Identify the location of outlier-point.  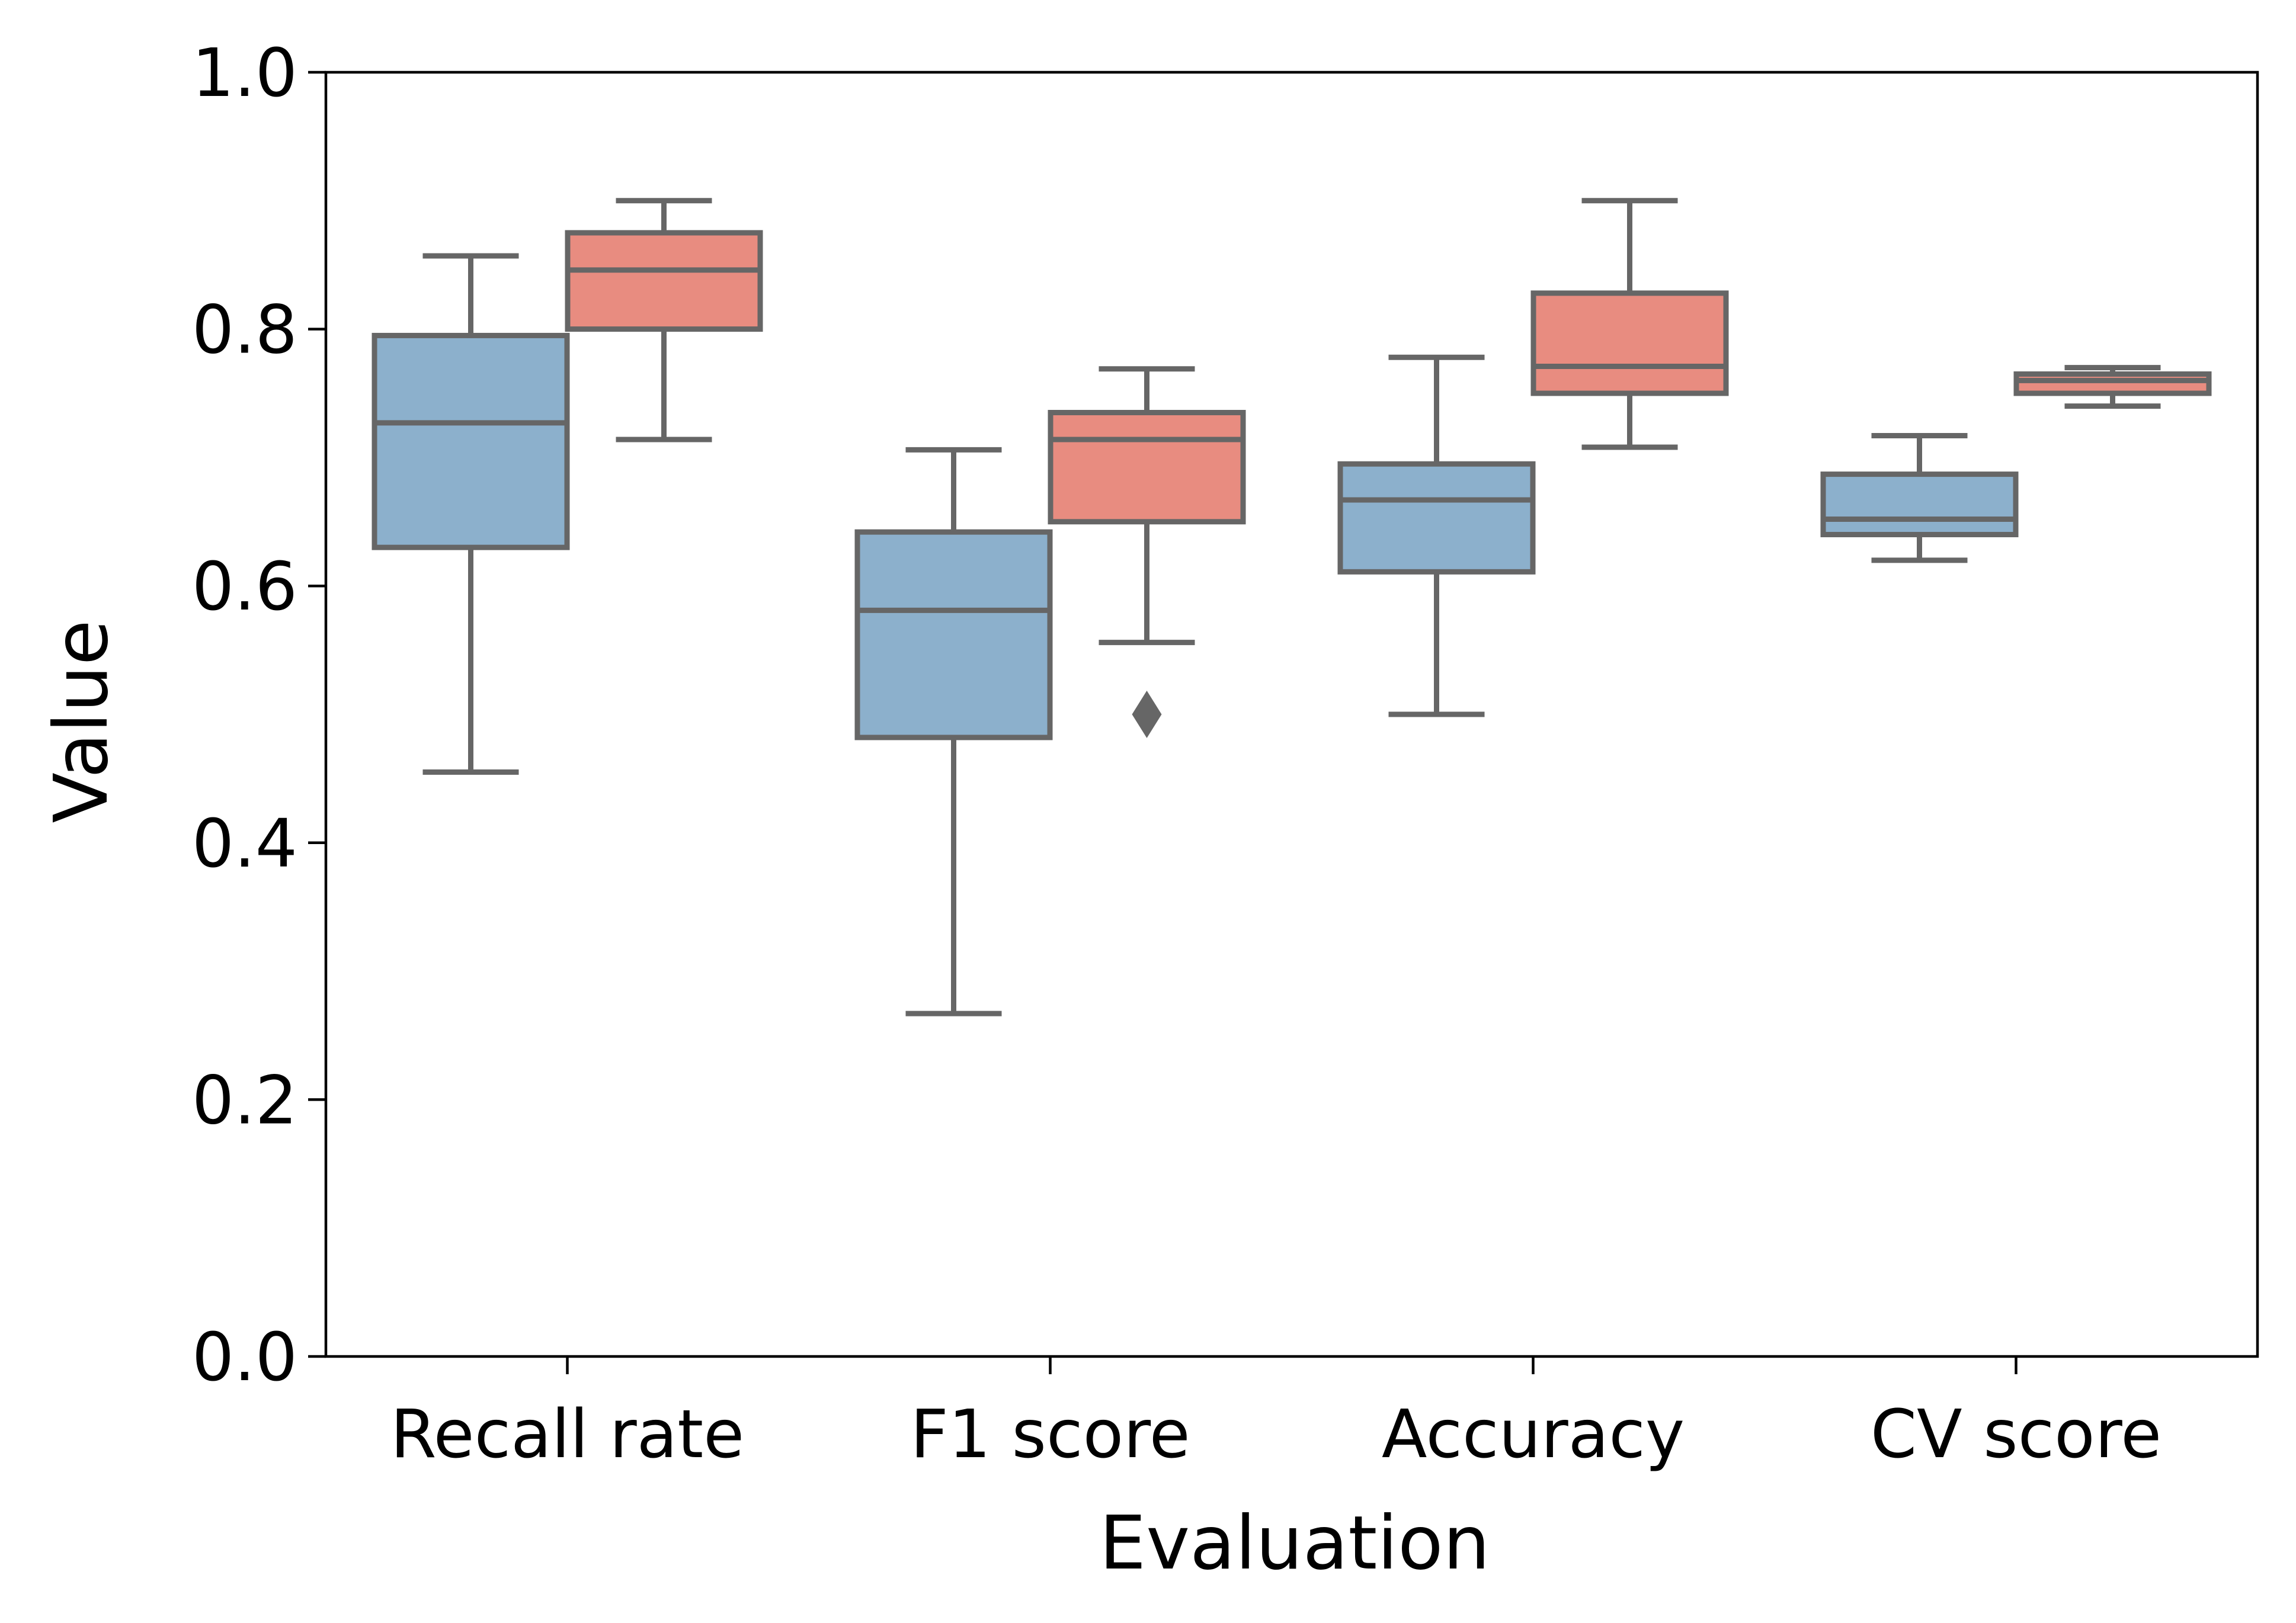
(1147, 714).